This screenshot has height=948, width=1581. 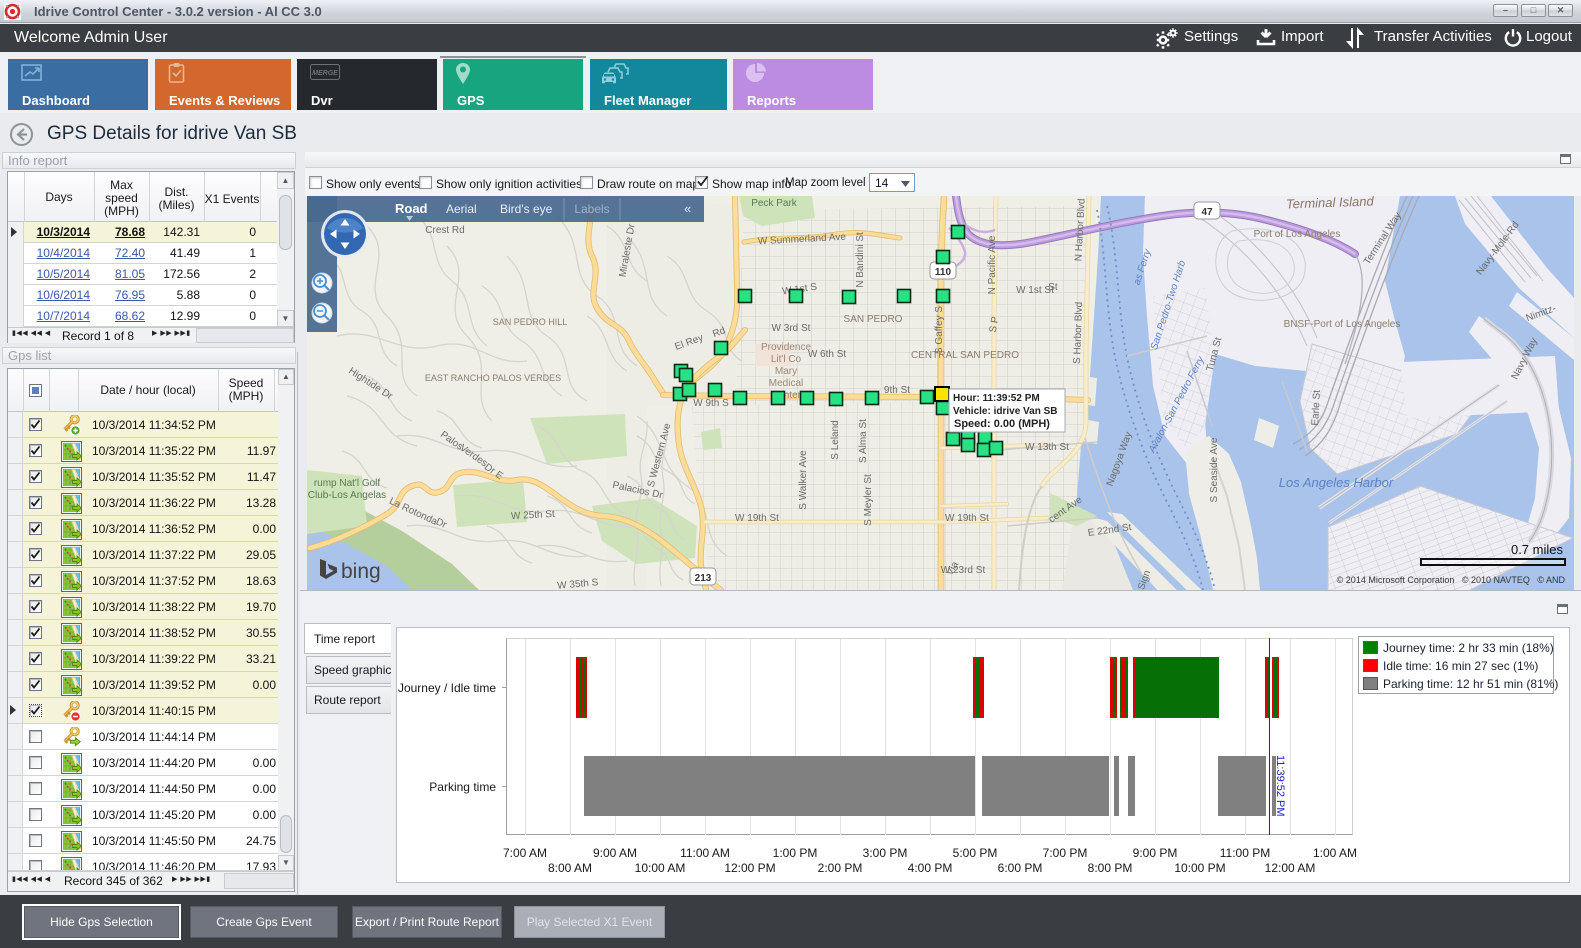 I want to click on svg-text: Los Angeles Harbor, so click(x=1336, y=482).